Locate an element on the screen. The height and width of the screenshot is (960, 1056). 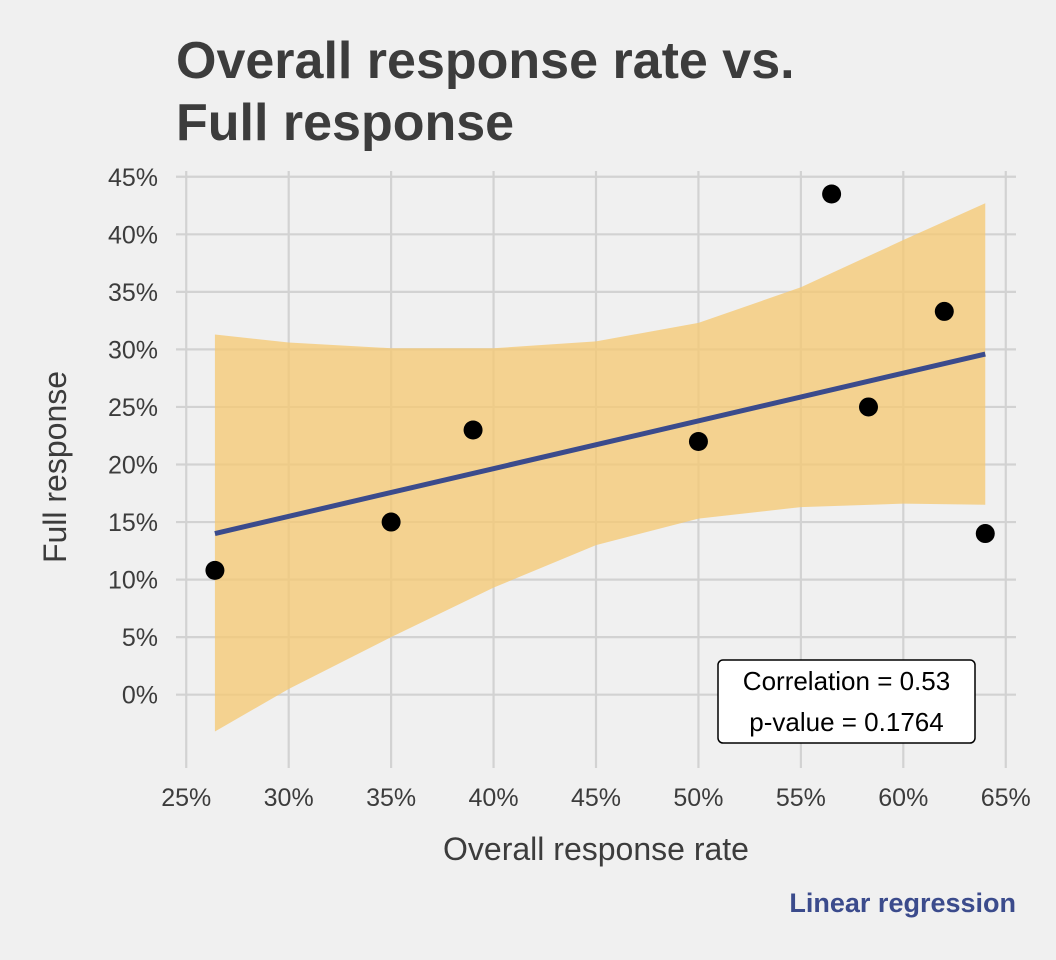
x-tick-label: 40% is located at coordinates (494, 798).